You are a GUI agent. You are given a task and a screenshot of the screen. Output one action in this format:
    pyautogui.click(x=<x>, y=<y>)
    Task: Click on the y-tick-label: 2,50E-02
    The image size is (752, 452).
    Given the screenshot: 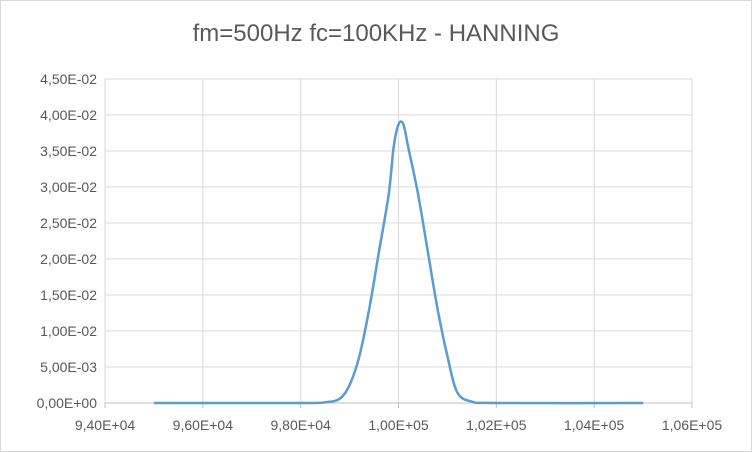 What is the action you would take?
    pyautogui.click(x=68, y=223)
    